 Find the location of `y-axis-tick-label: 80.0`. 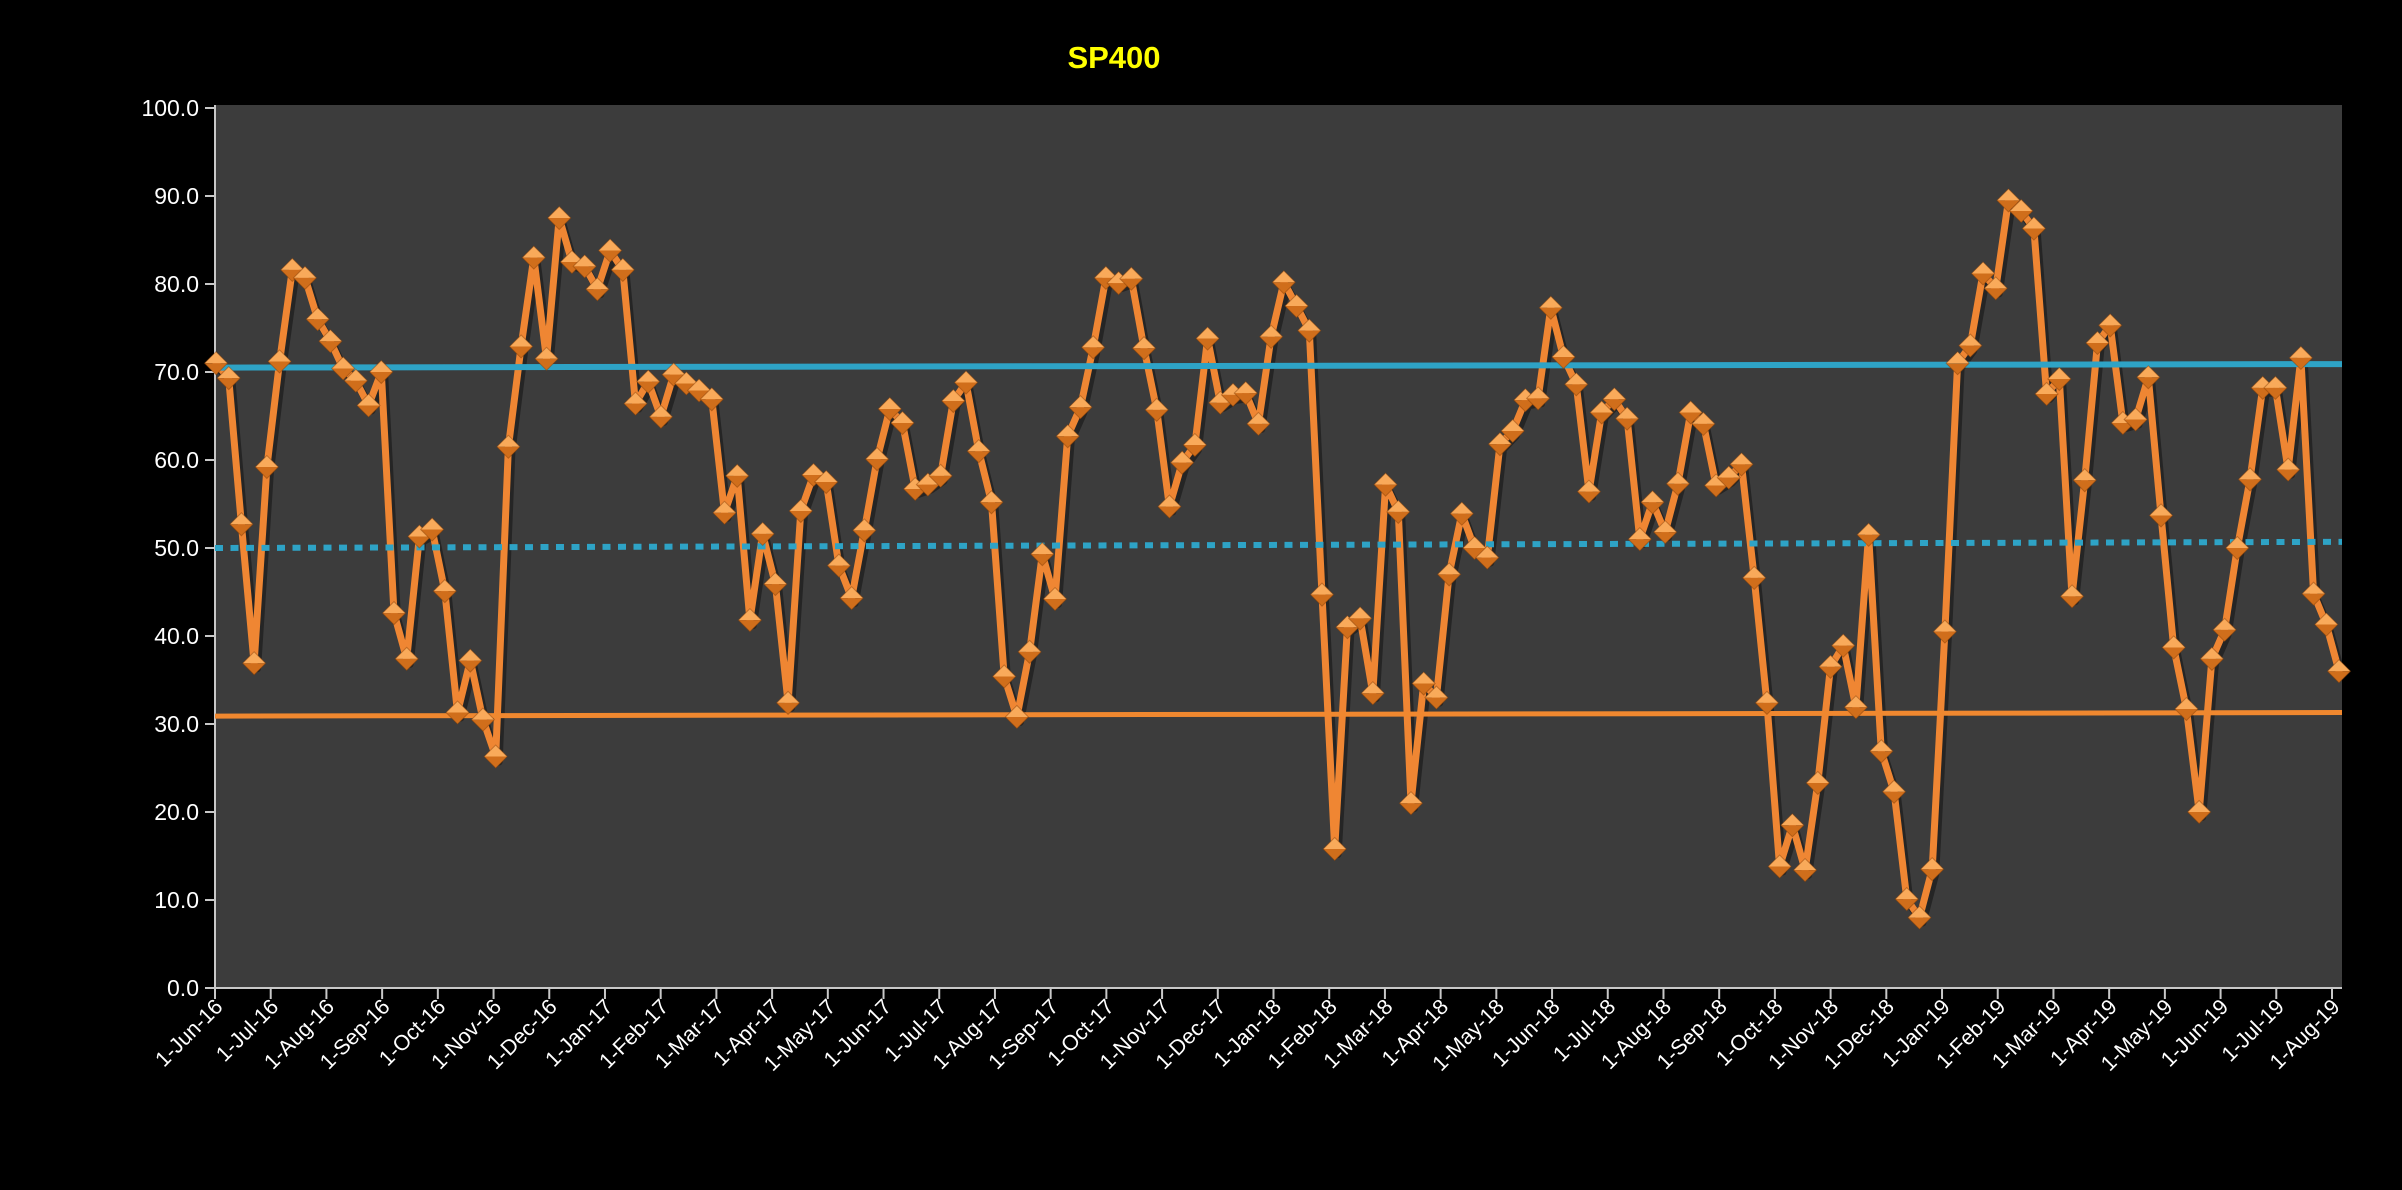

y-axis-tick-label: 80.0 is located at coordinates (176, 284).